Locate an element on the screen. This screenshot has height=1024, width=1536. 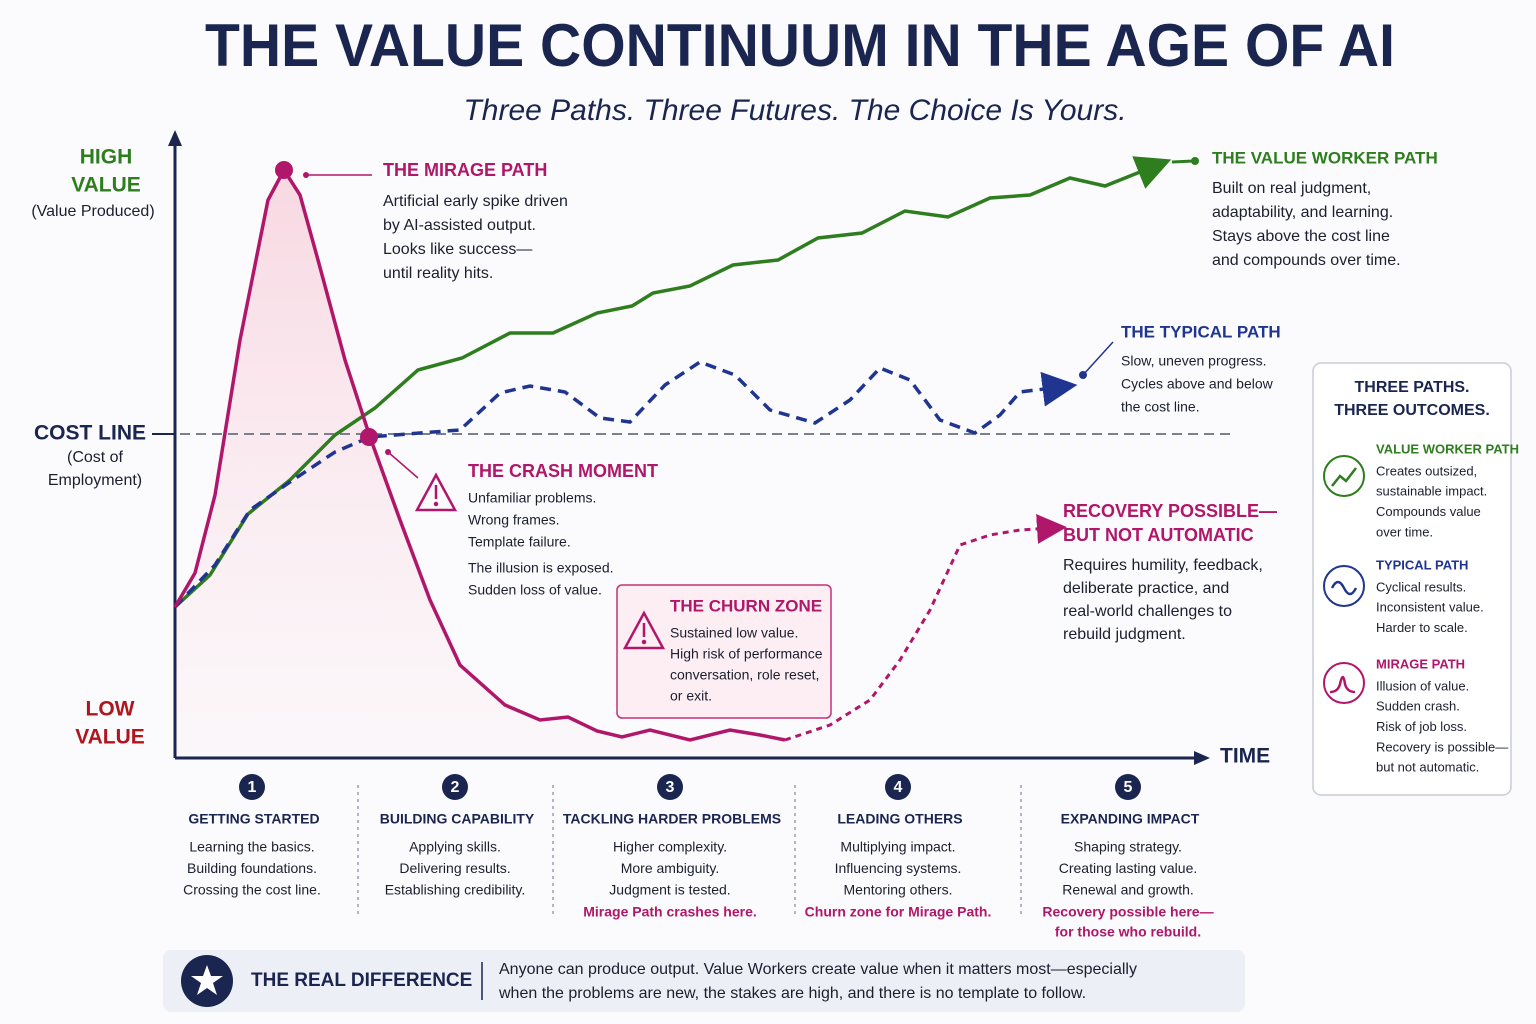
stage-text: Renewal and growth. is located at coordinates (1128, 890).